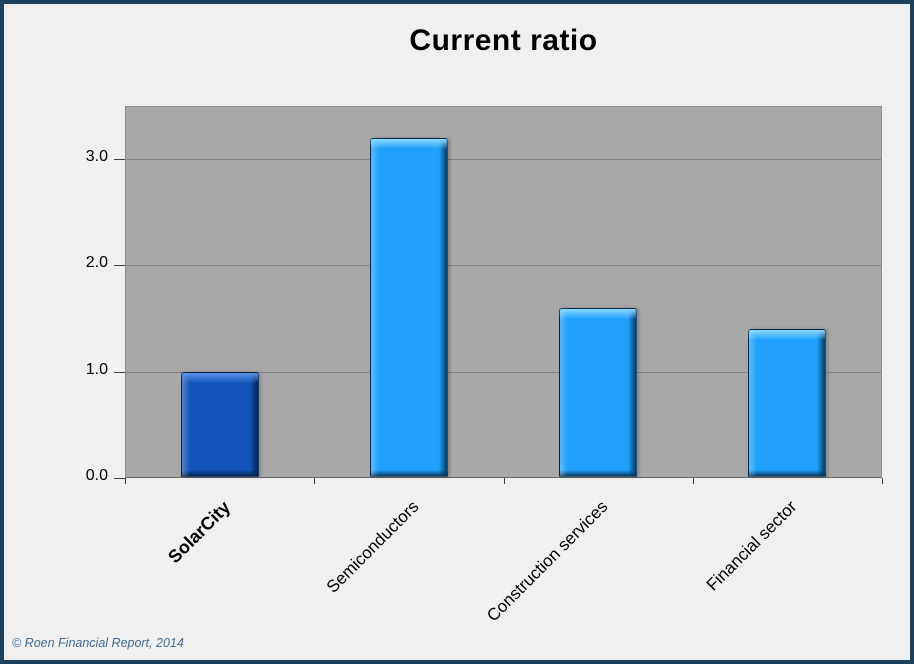 This screenshot has height=664, width=914. I want to click on y-axis-label: 1.0, so click(96, 369).